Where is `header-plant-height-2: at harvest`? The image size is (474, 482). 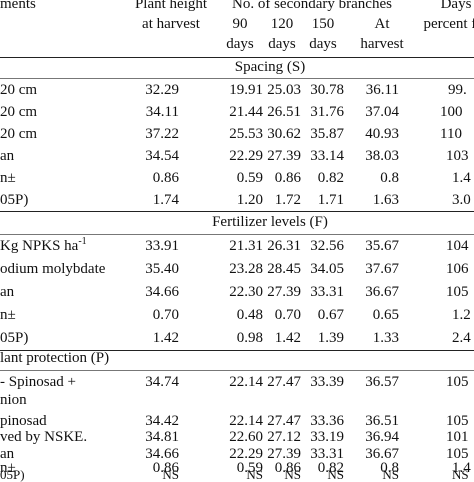 header-plant-height-2: at harvest is located at coordinates (171, 24).